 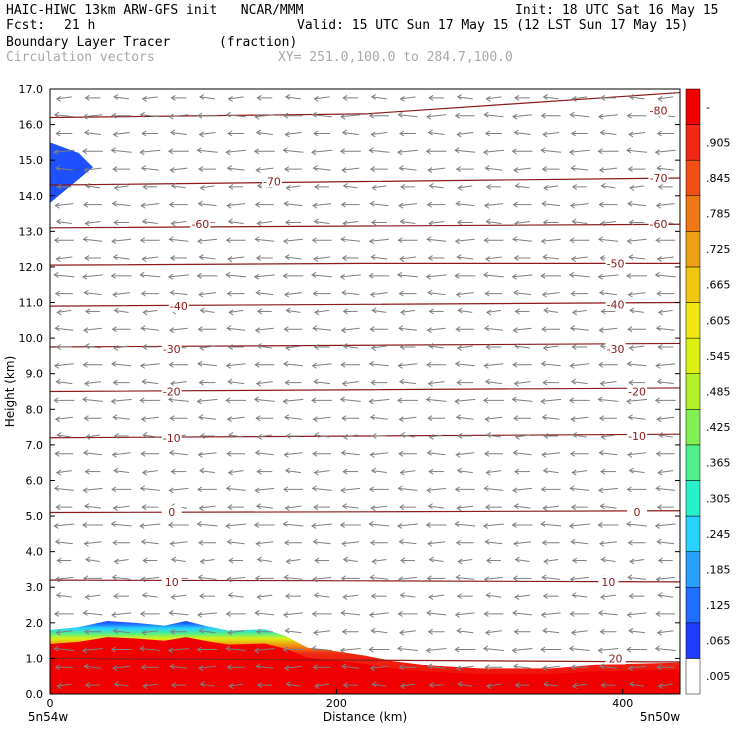 I want to click on colorbar-label: .905, so click(x=718, y=142).